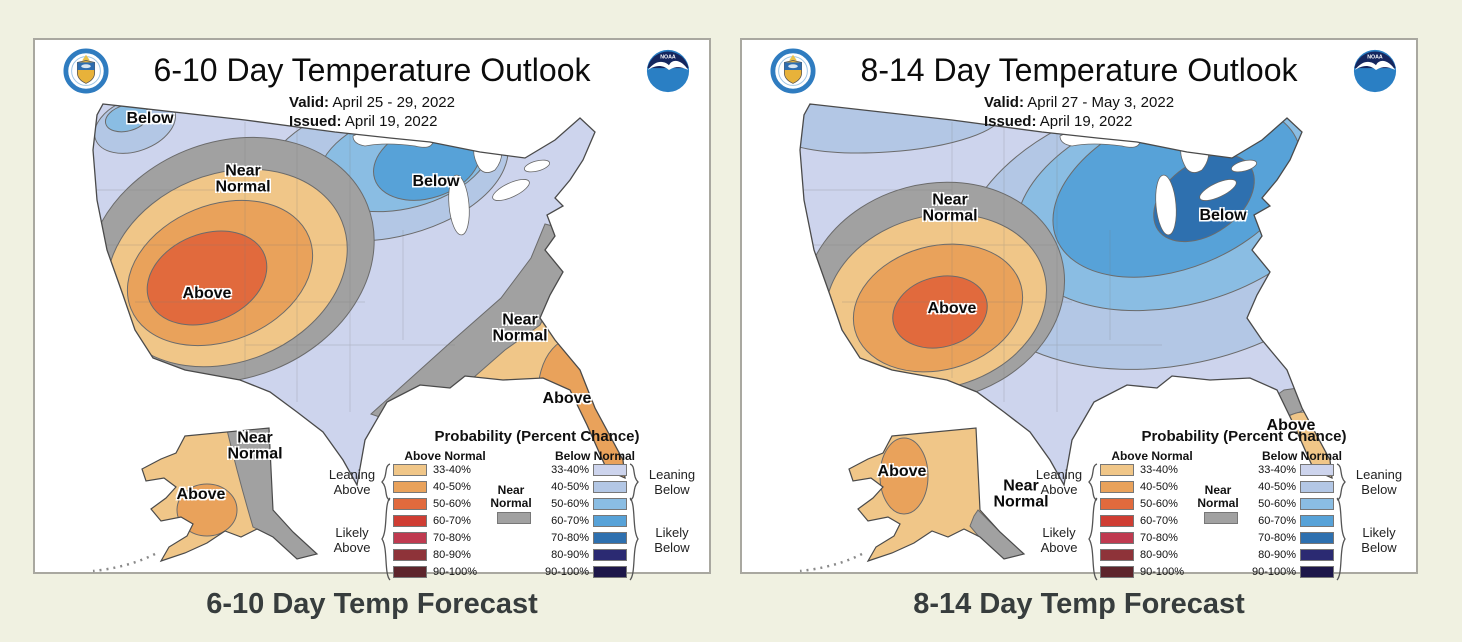  I want to click on map-title: 8-14 Day Temperature Outlook, so click(1079, 70).